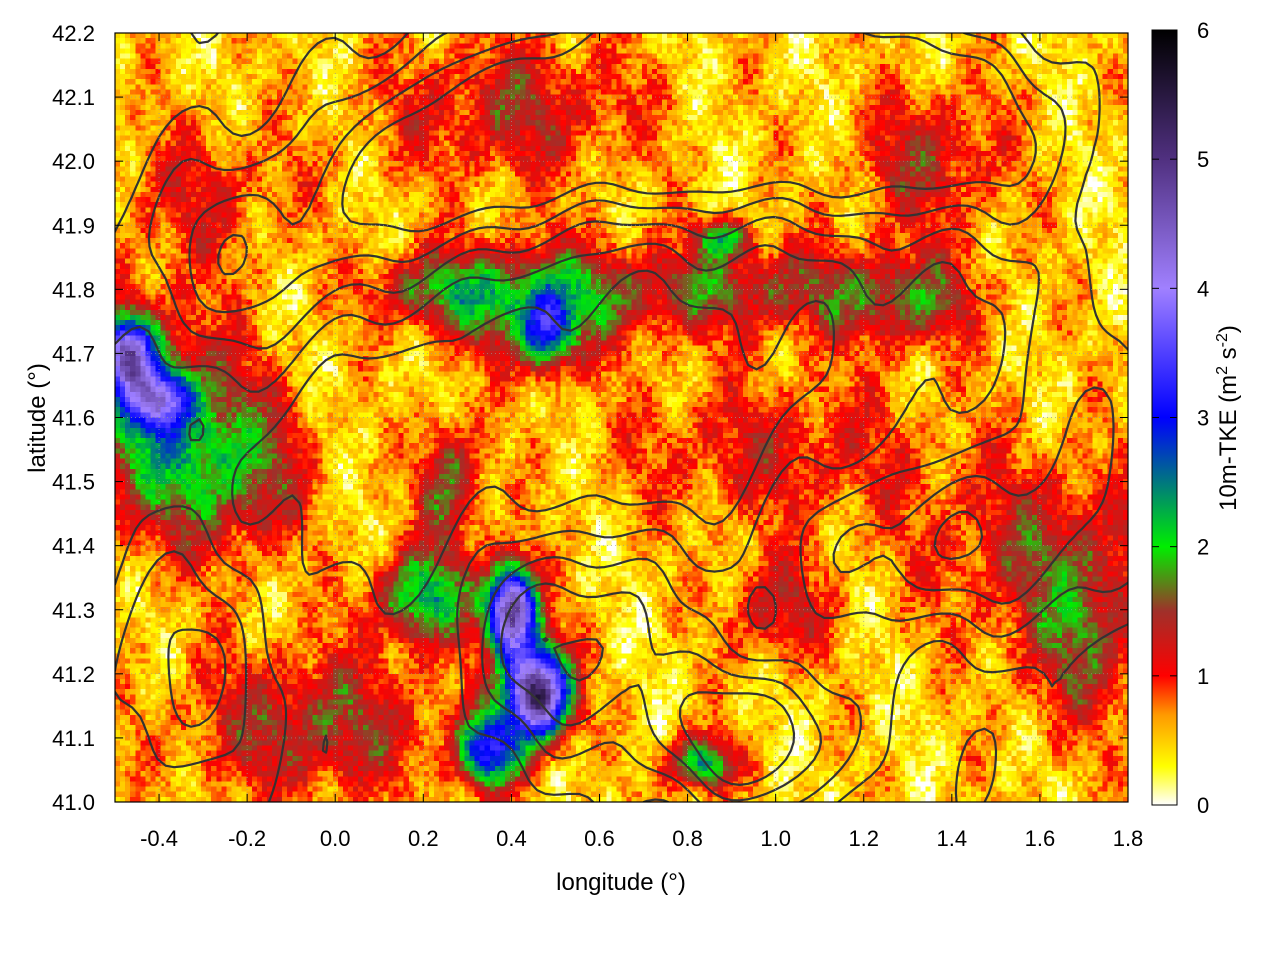  Describe the element at coordinates (1228, 418) in the screenshot. I see `colorbar-label: 10m-TKE (m2 s-2)` at that location.